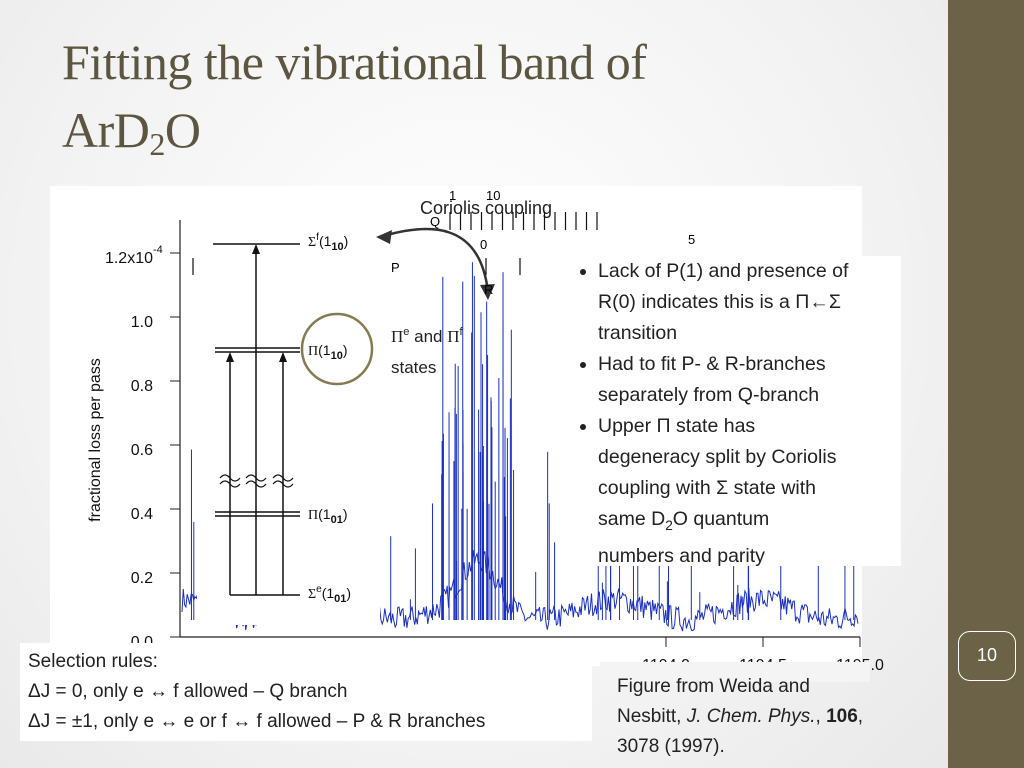  I want to click on line: coupling with Σ state with, so click(707, 488).